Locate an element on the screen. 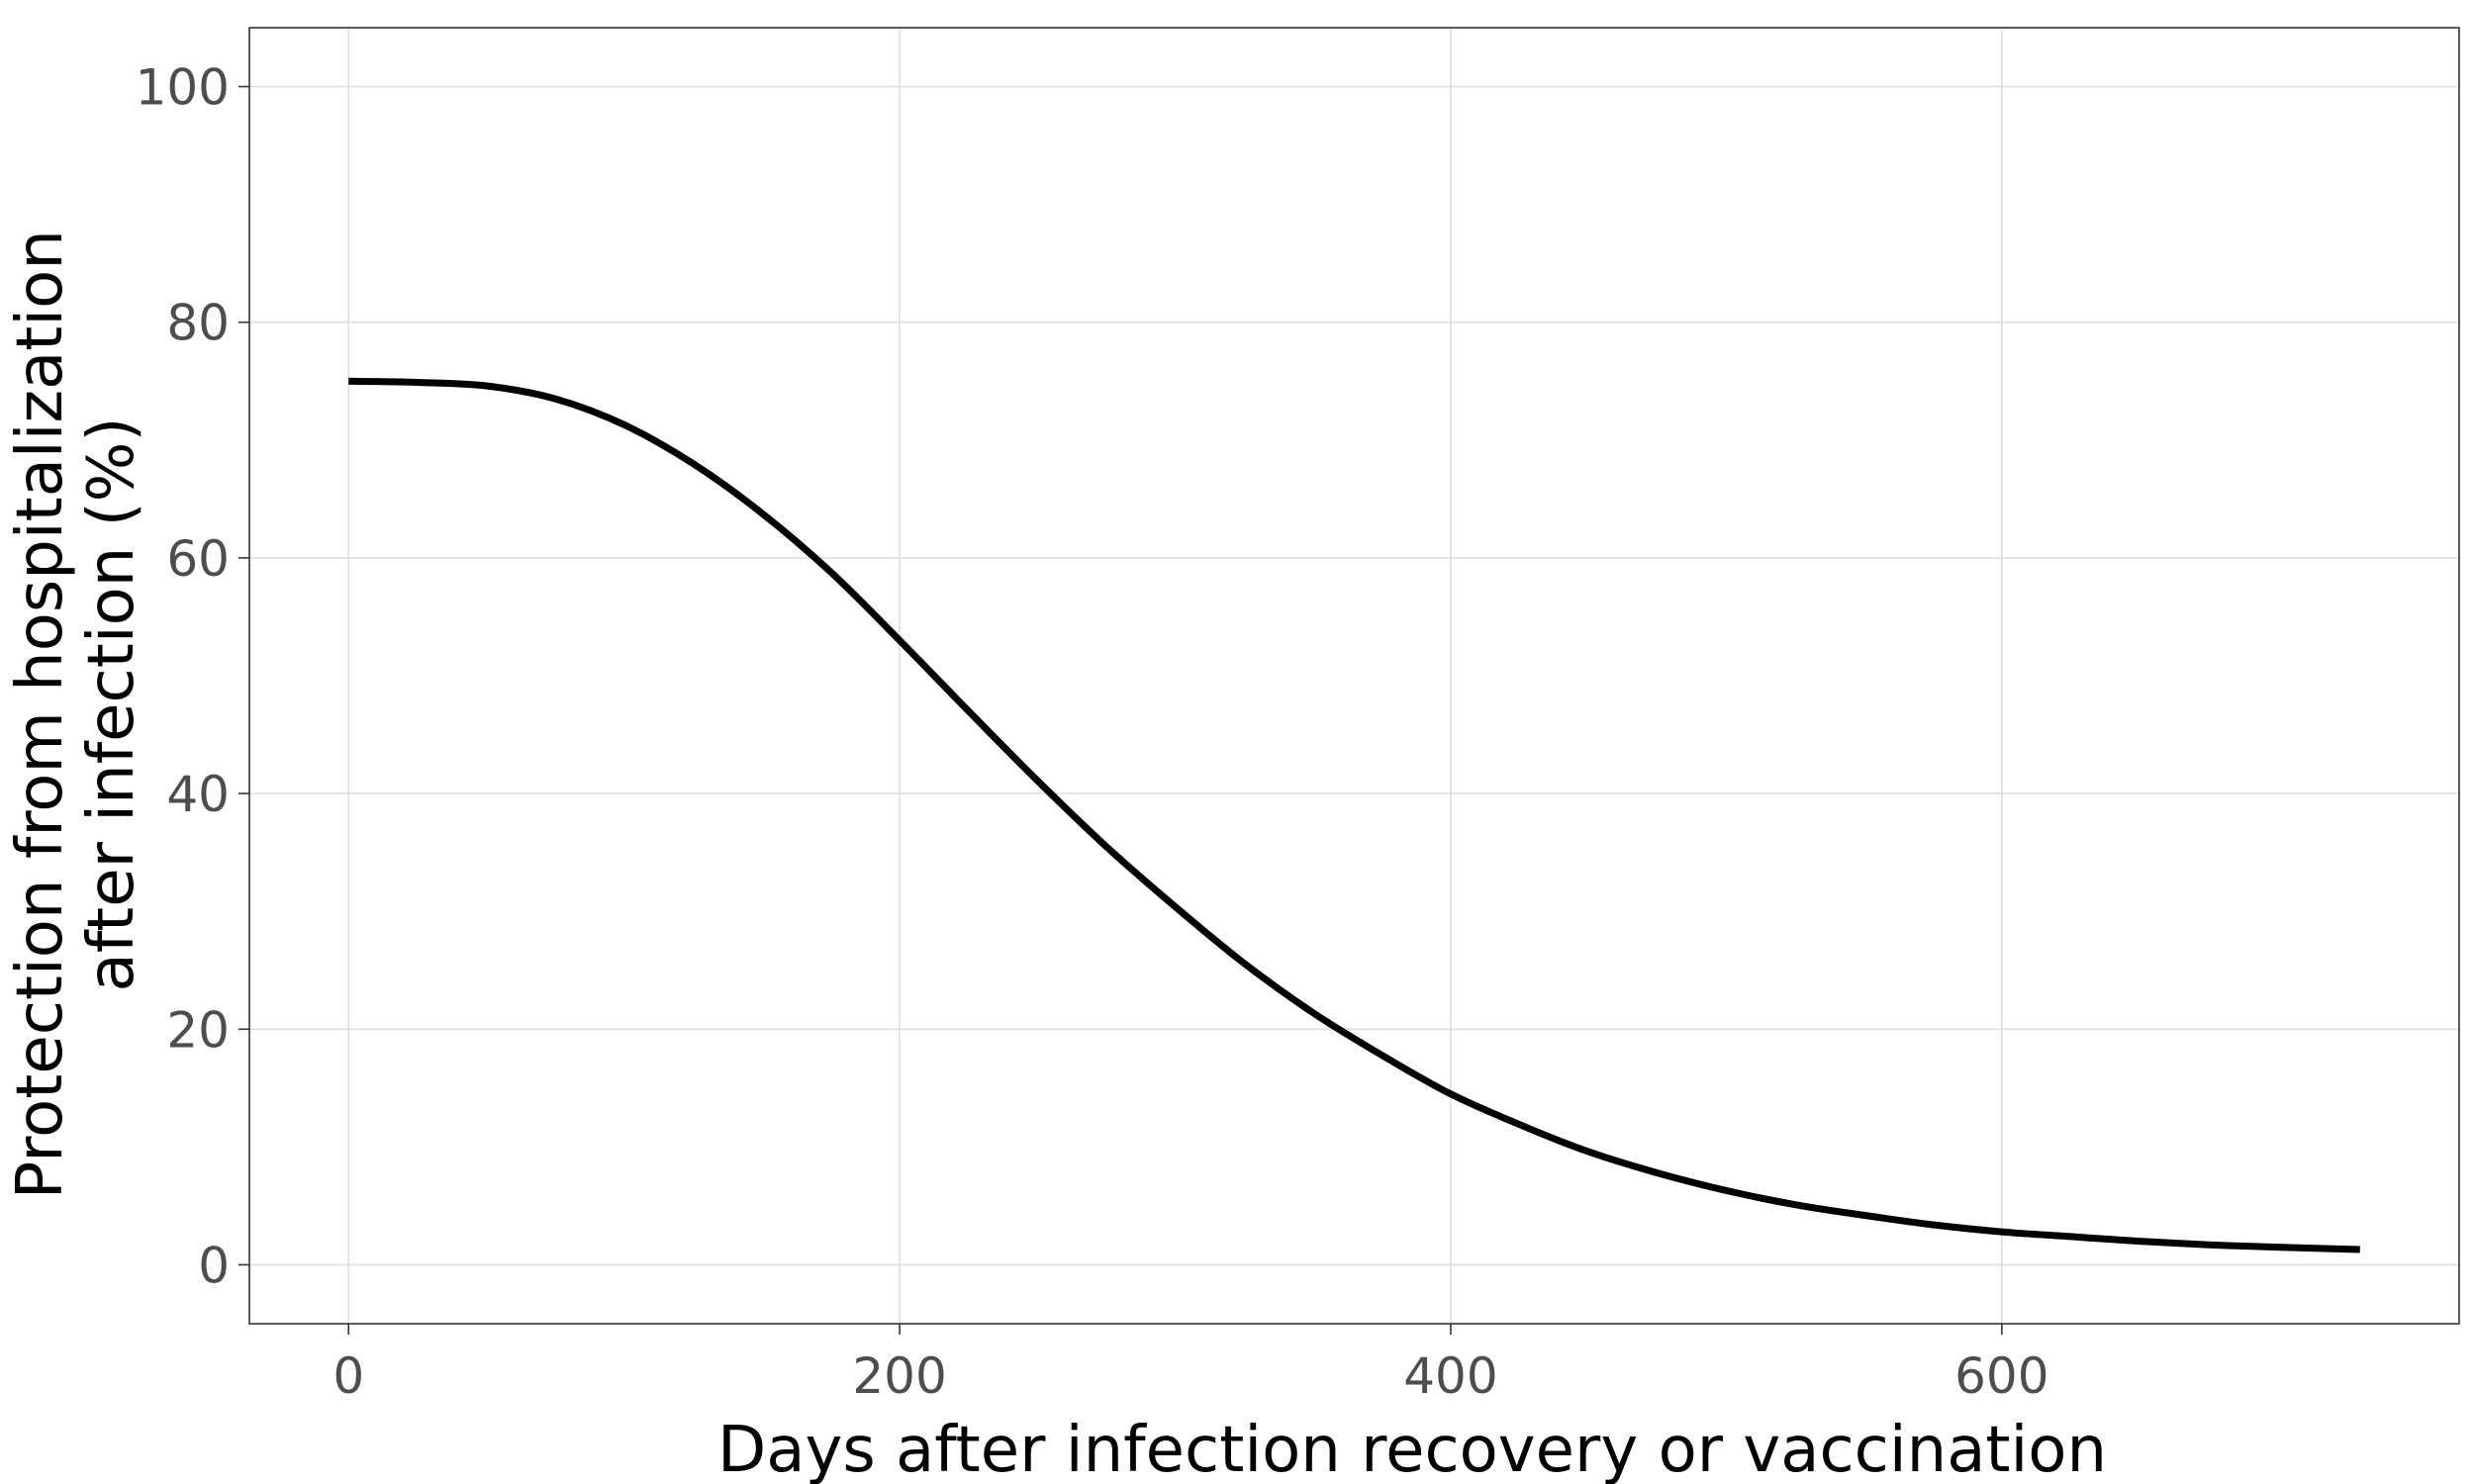  y-tick-label: 60 is located at coordinates (198, 559).